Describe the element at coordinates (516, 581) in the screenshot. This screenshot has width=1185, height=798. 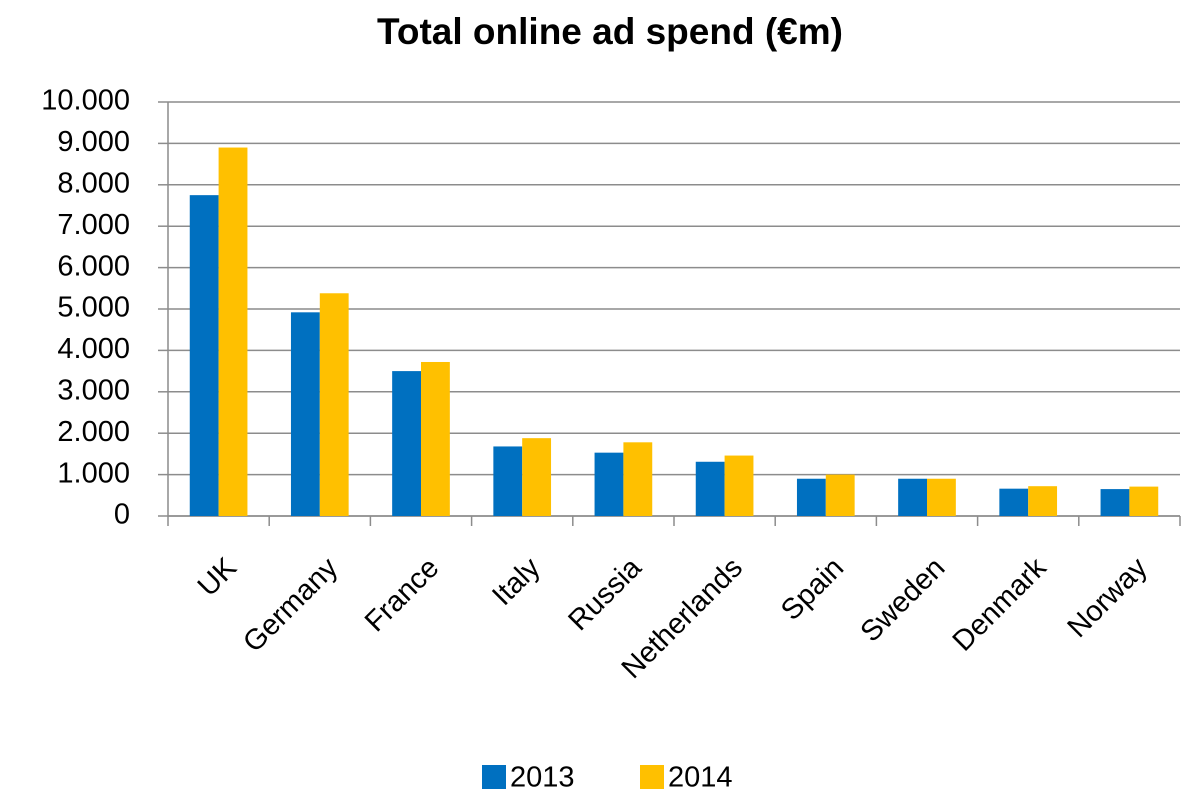
I see `x-tick-label: Italy` at that location.